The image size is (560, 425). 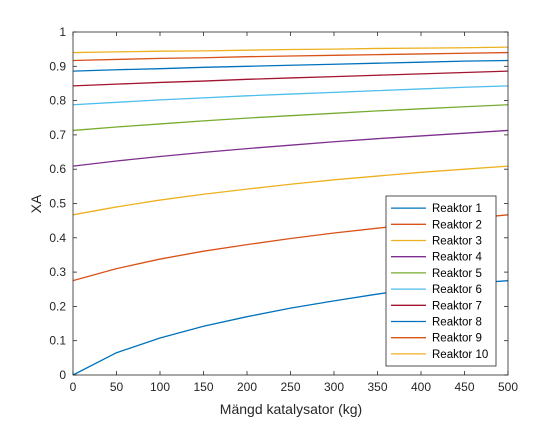 I want to click on y-axis-label: XA, so click(x=36, y=203).